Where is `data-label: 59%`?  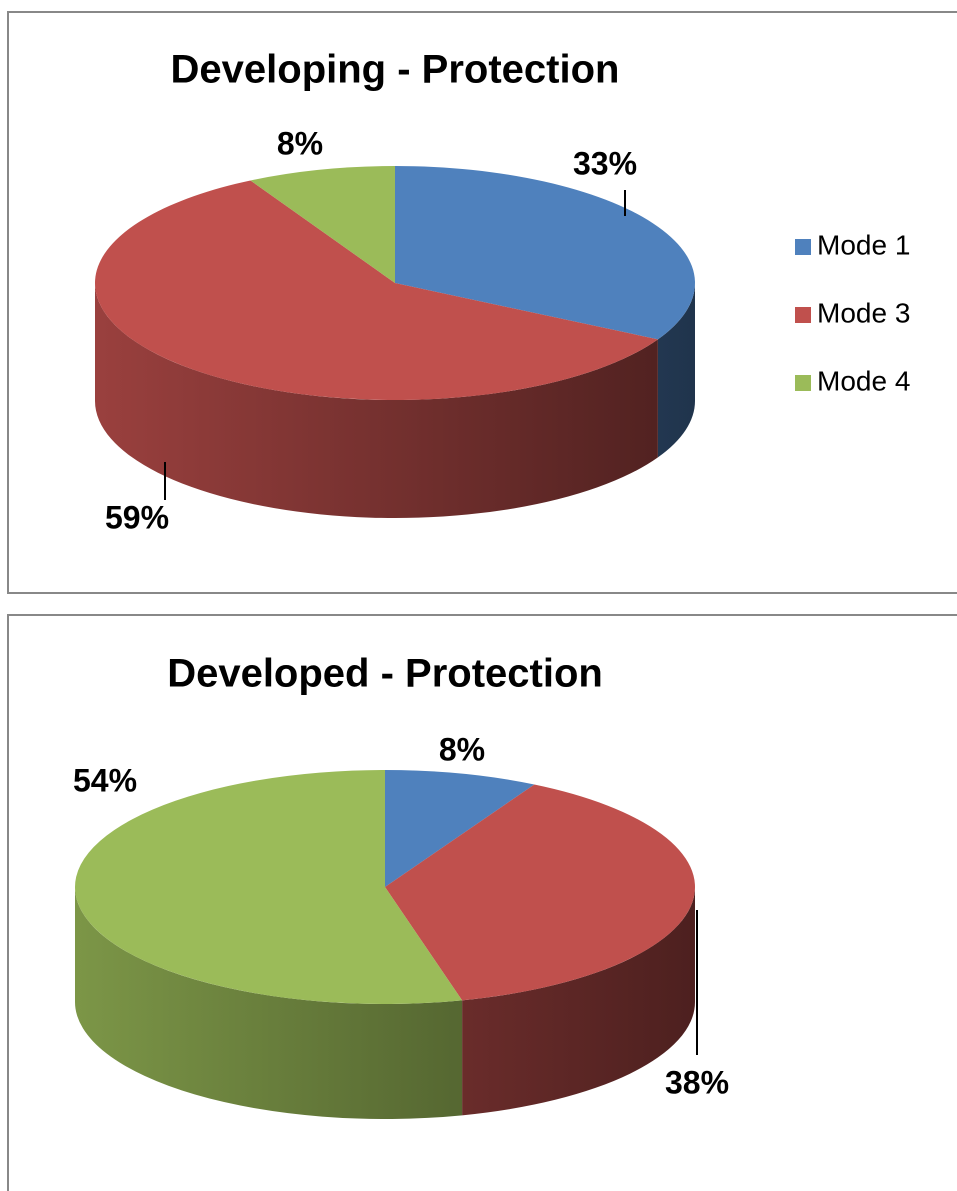
data-label: 59% is located at coordinates (137, 517).